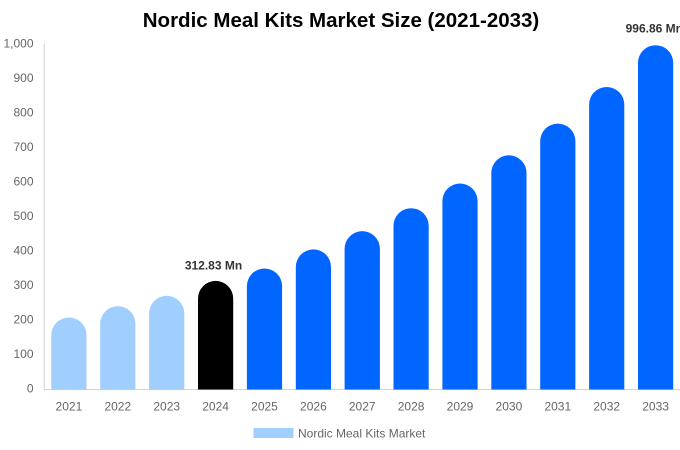 Image resolution: width=680 pixels, height=450 pixels. What do you see at coordinates (655, 406) in the screenshot?
I see `svg-text: 2033` at bounding box center [655, 406].